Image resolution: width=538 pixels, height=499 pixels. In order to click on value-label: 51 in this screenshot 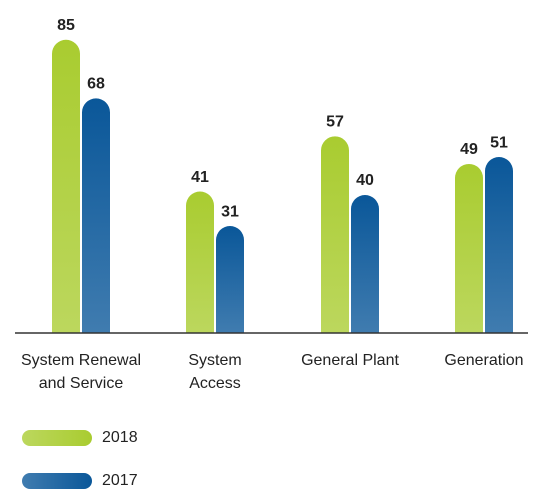, I will do `click(499, 142)`.